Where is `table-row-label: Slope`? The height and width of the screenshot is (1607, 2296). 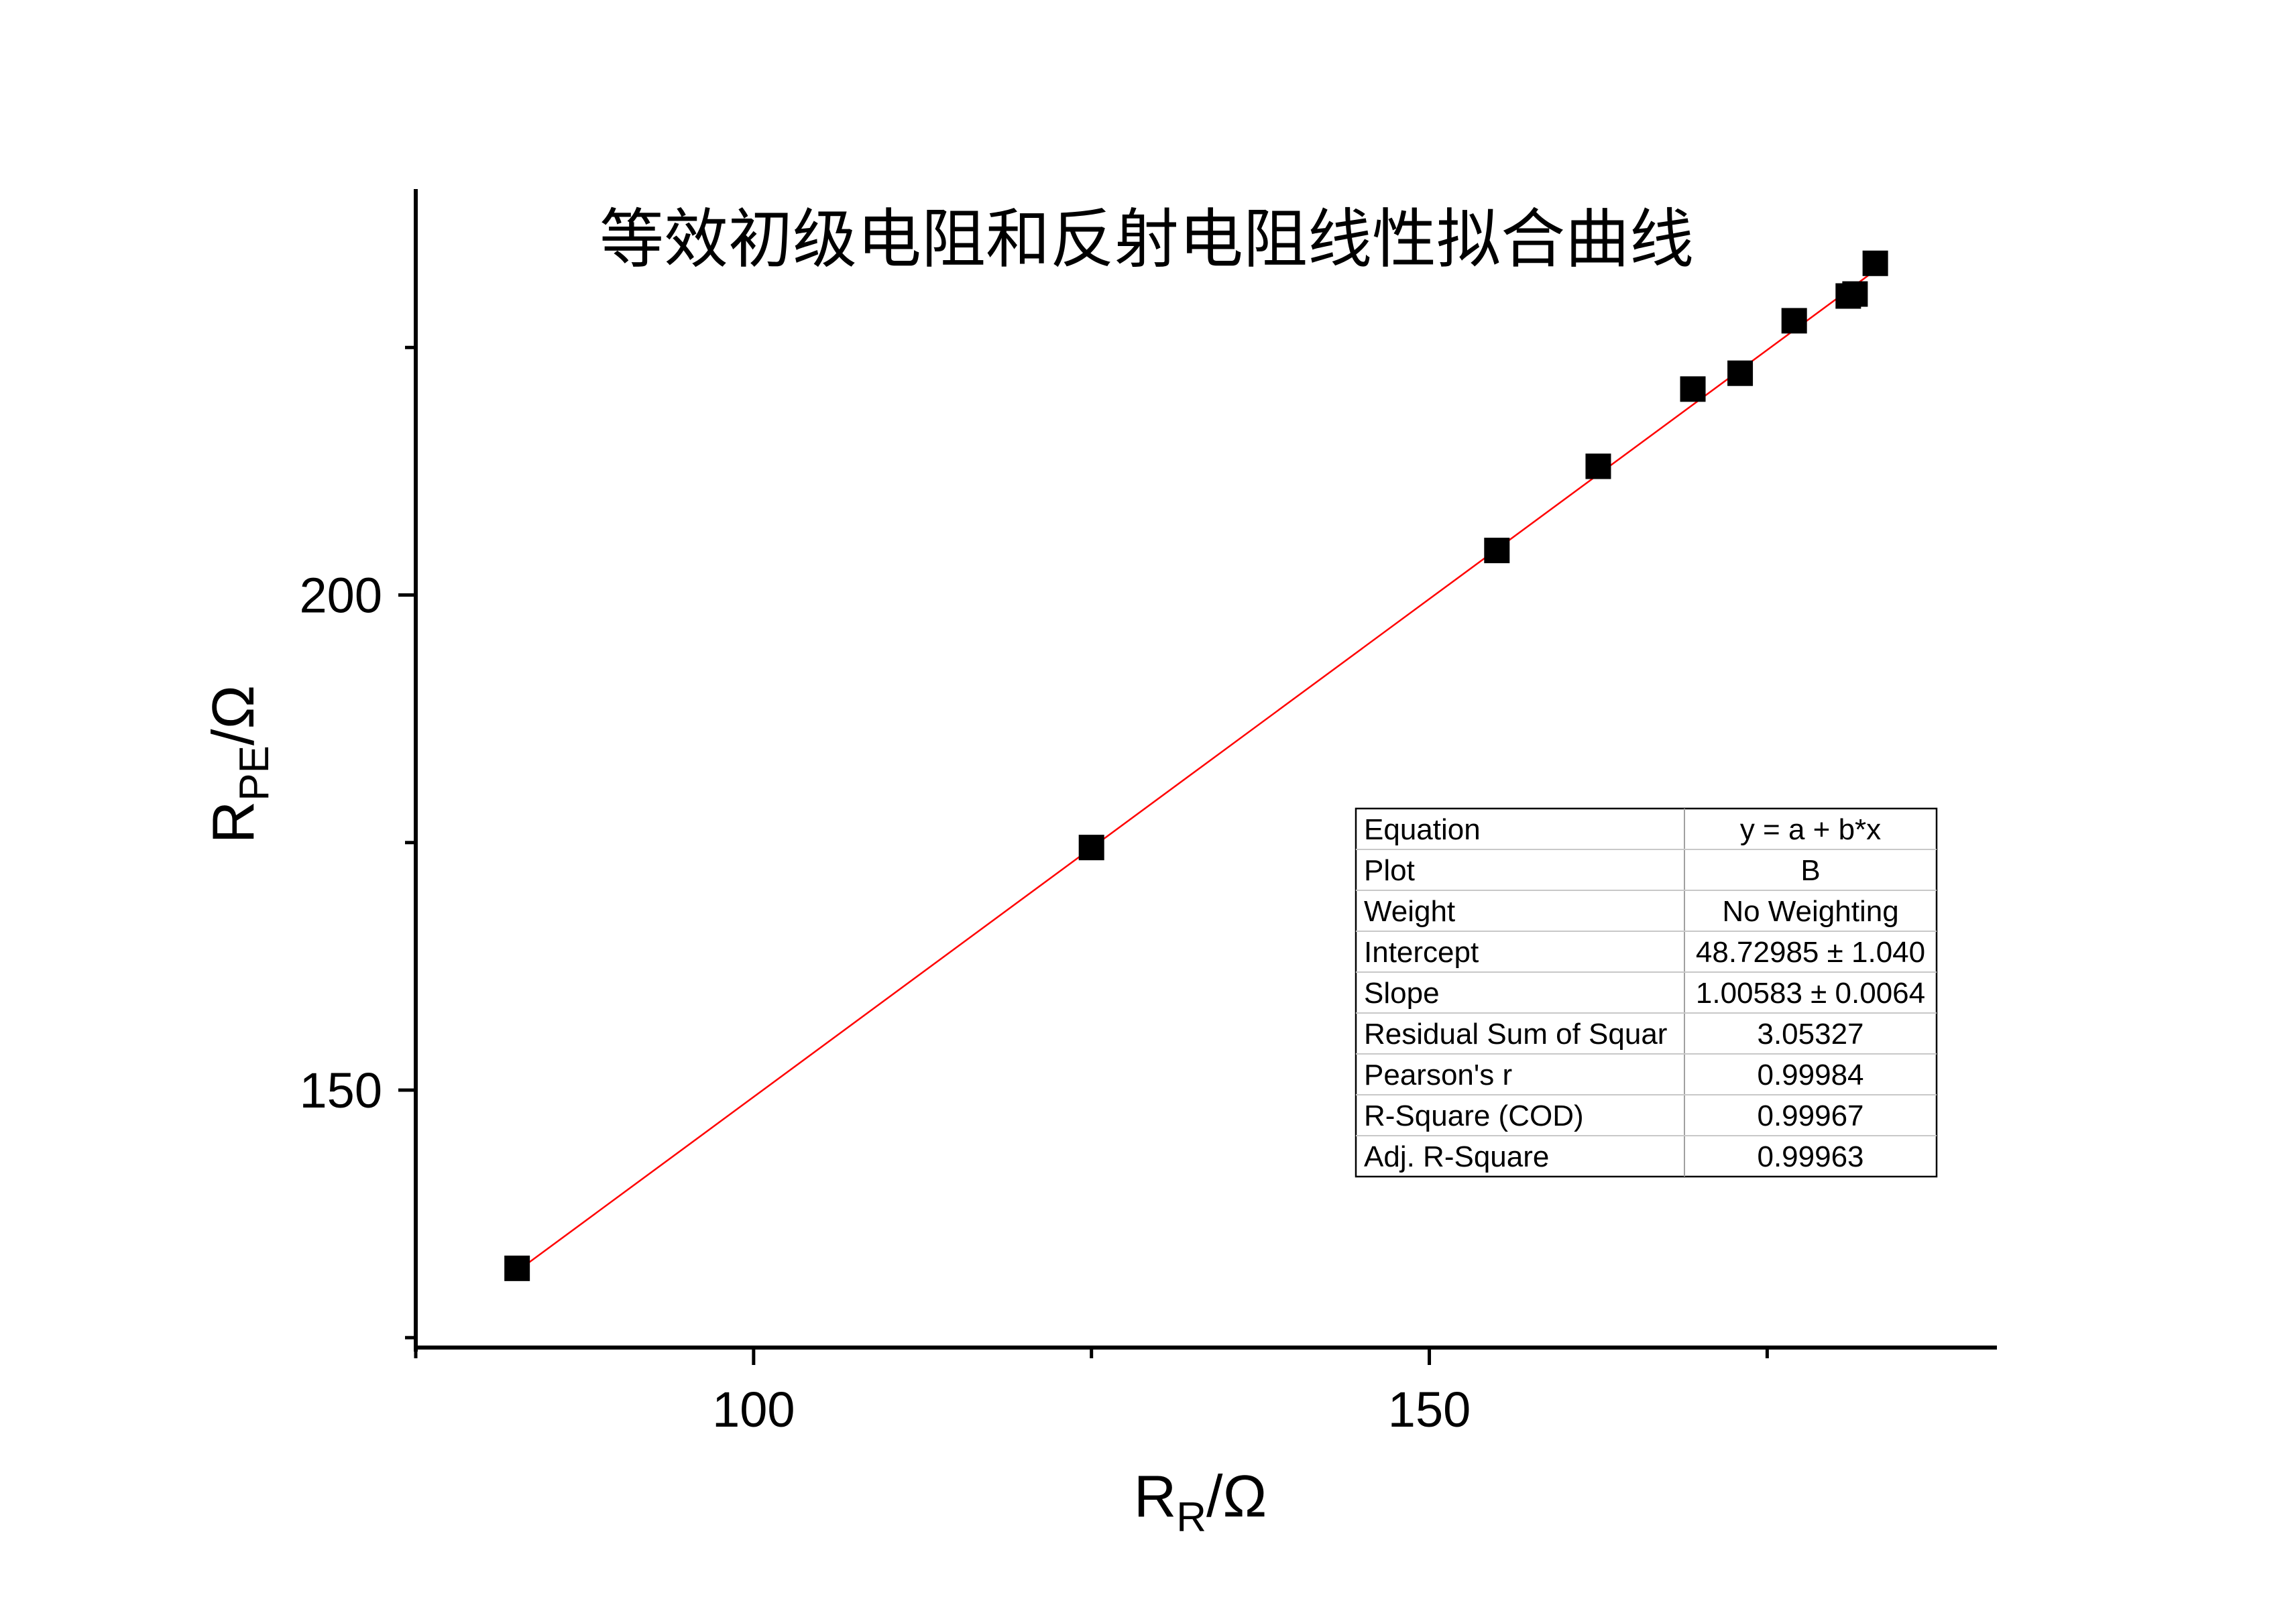 table-row-label: Slope is located at coordinates (1402, 993).